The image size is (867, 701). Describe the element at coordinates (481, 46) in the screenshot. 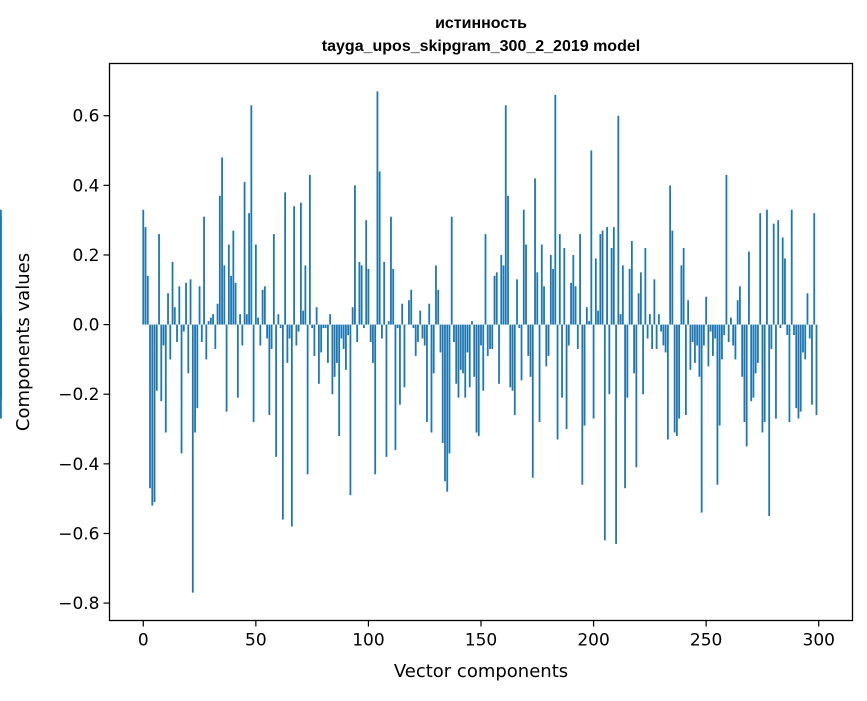

I see `chart-subtitle: tayga_upos_skipgram_300_2_2019 model` at that location.